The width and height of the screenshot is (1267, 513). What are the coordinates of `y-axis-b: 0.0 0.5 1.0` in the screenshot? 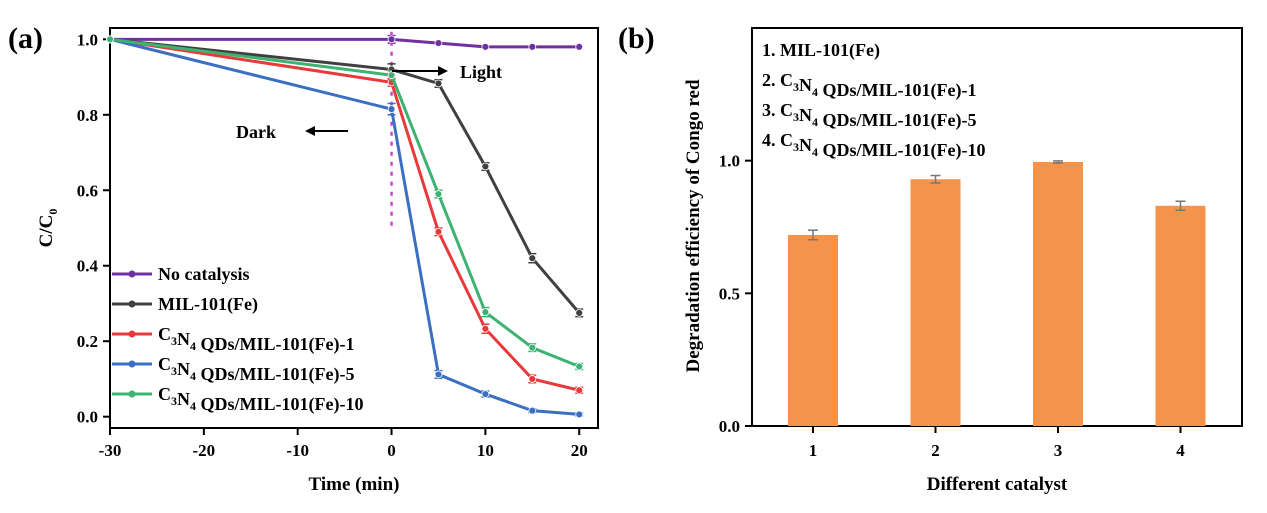 It's located at (735, 294).